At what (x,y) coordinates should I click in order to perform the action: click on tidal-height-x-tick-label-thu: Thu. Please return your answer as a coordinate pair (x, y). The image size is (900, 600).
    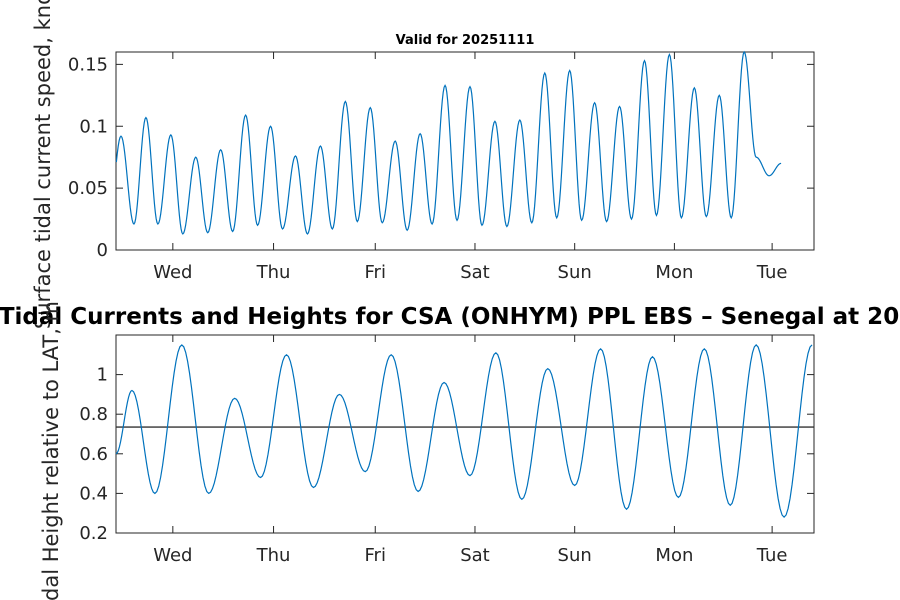
    Looking at the image, I should click on (273, 555).